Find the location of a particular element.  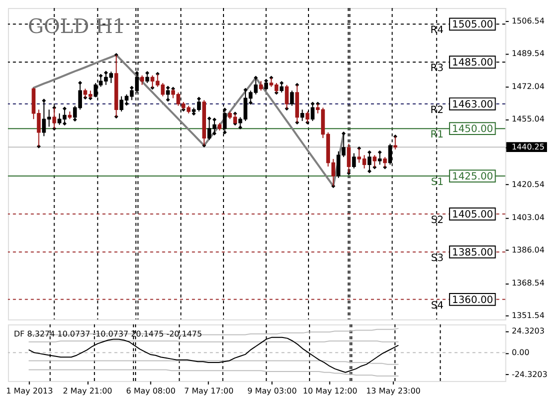

chart-title: GOLD H1 is located at coordinates (77, 26).